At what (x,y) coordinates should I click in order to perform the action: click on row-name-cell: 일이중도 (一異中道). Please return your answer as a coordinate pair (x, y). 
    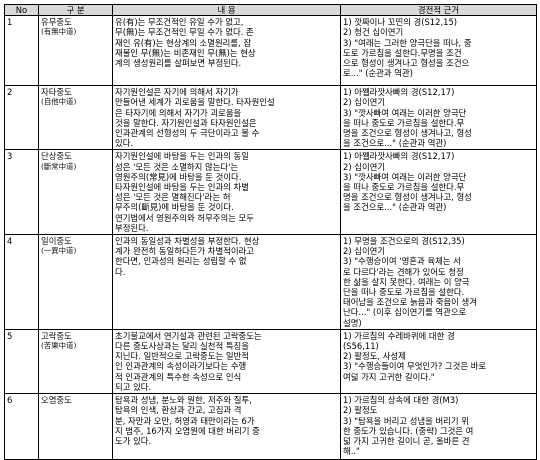
    Looking at the image, I should click on (75, 282).